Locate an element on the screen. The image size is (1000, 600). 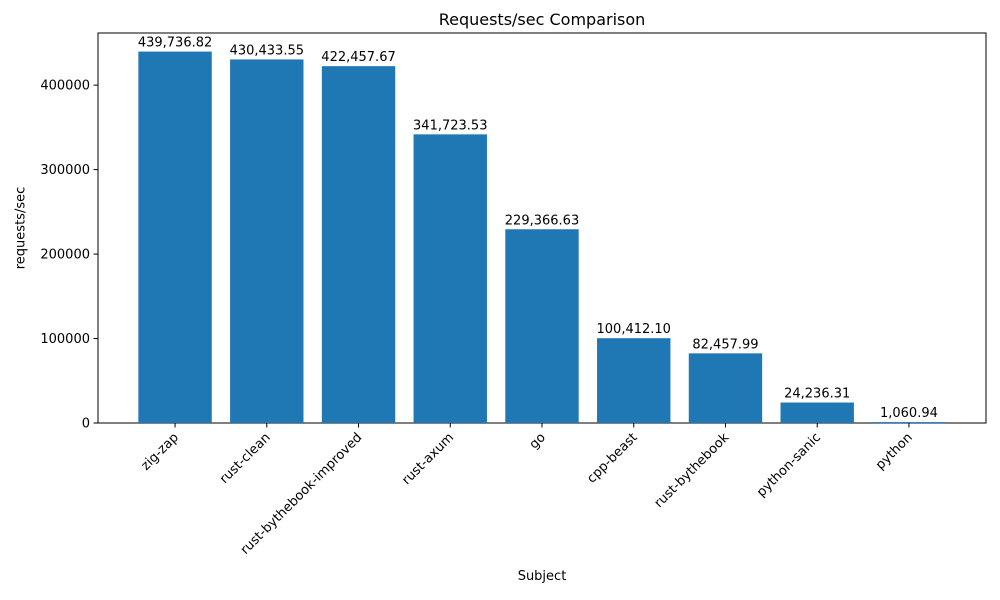
bar-python is located at coordinates (909, 423).